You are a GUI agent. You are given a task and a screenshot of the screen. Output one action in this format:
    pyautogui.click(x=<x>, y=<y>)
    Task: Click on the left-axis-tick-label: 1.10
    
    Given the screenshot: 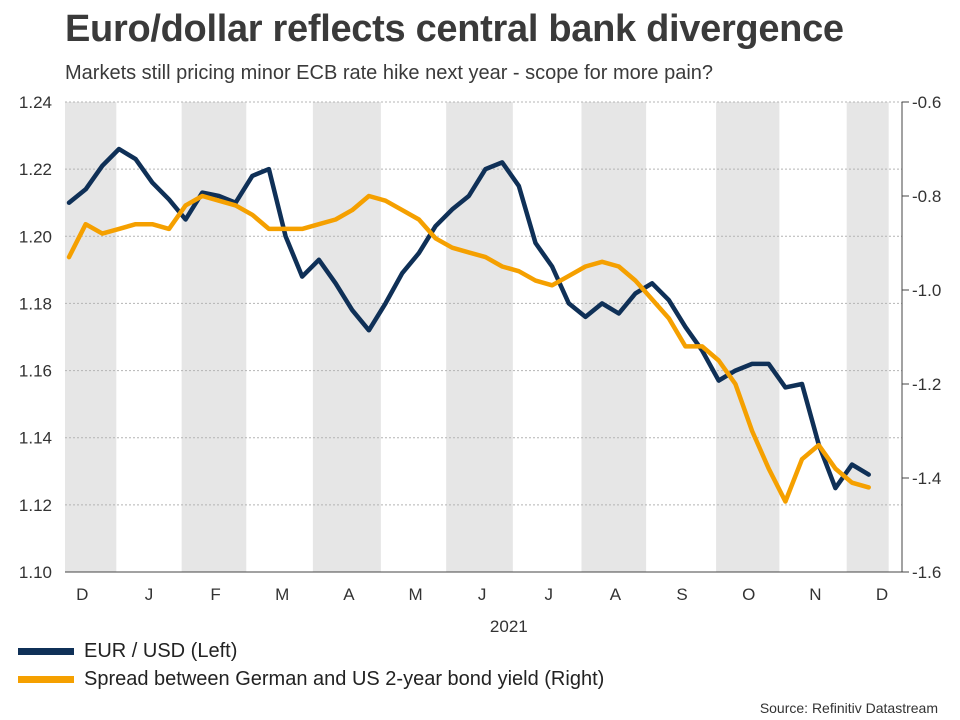 What is the action you would take?
    pyautogui.click(x=35, y=572)
    